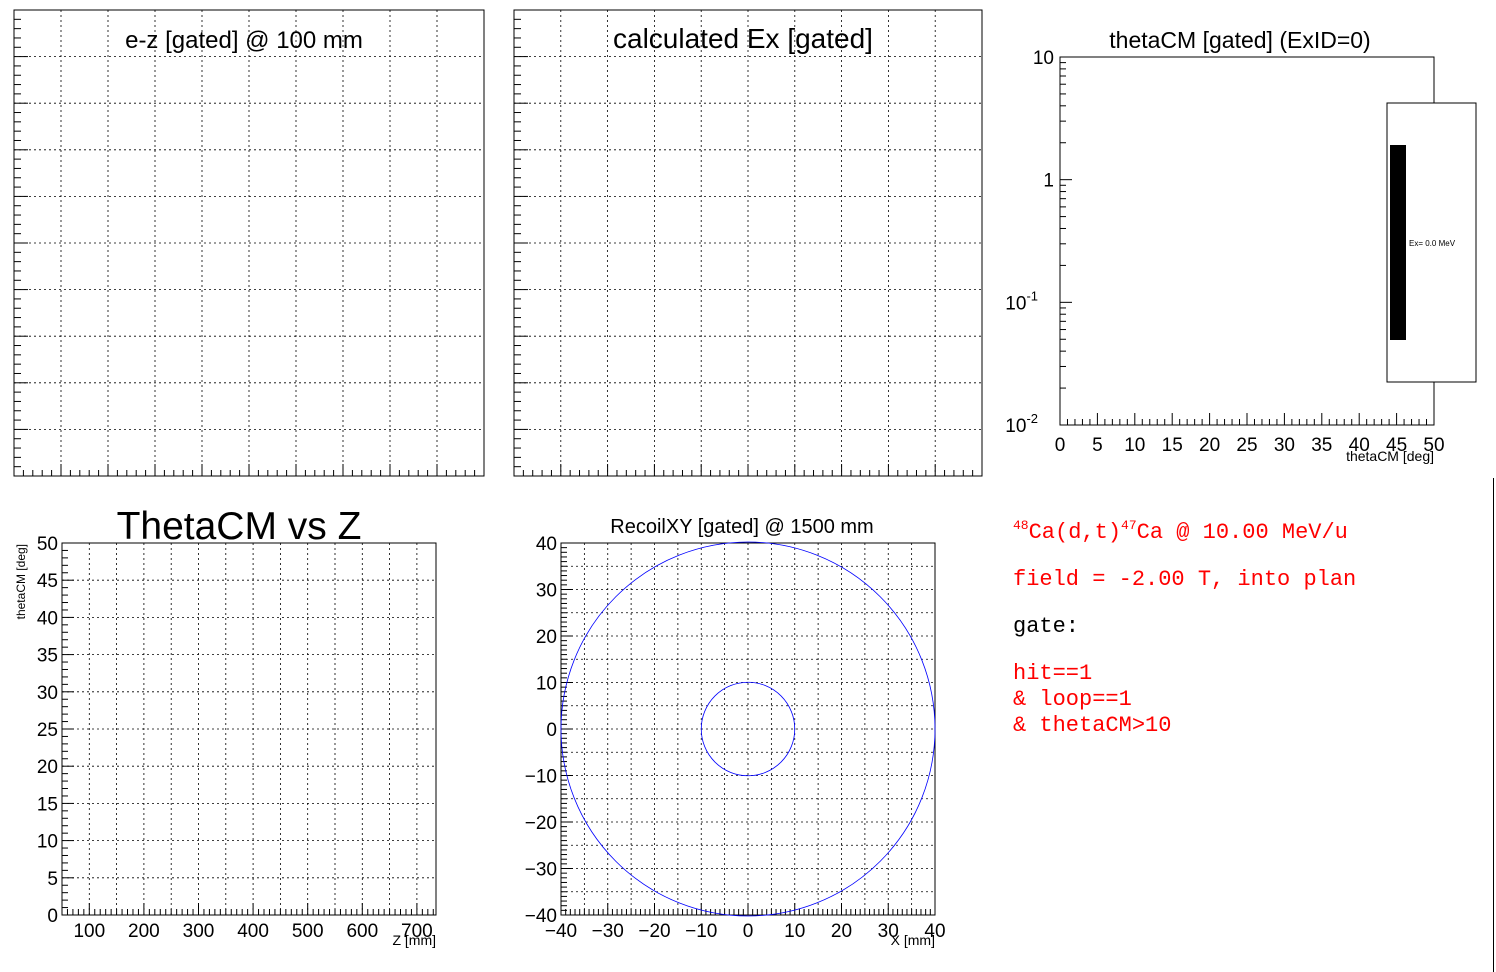 The width and height of the screenshot is (1496, 972). I want to click on y-tick-label: 5, so click(52, 879).